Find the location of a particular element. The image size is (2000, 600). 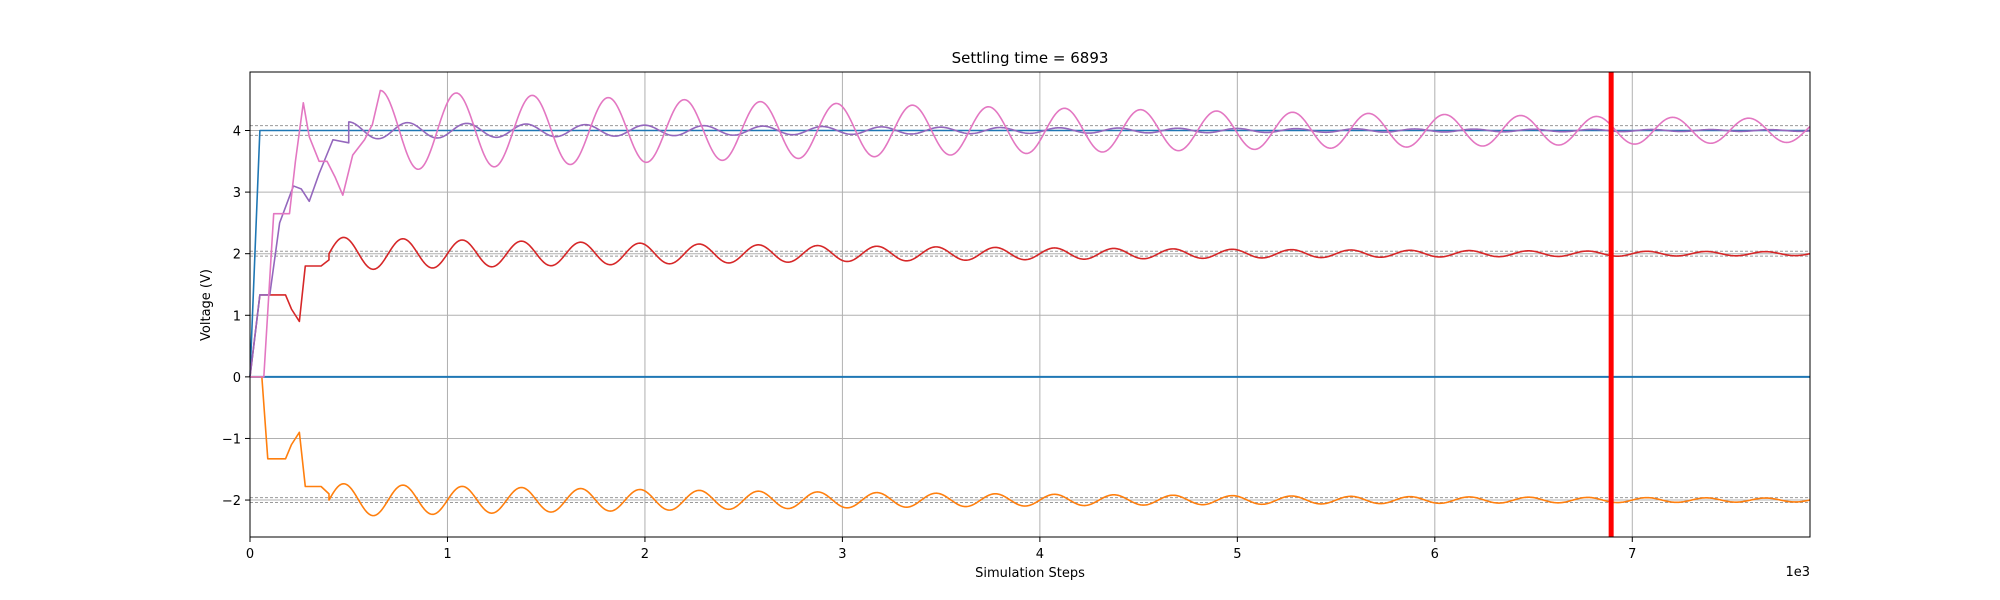

x-tick-label: 1 is located at coordinates (447, 554).